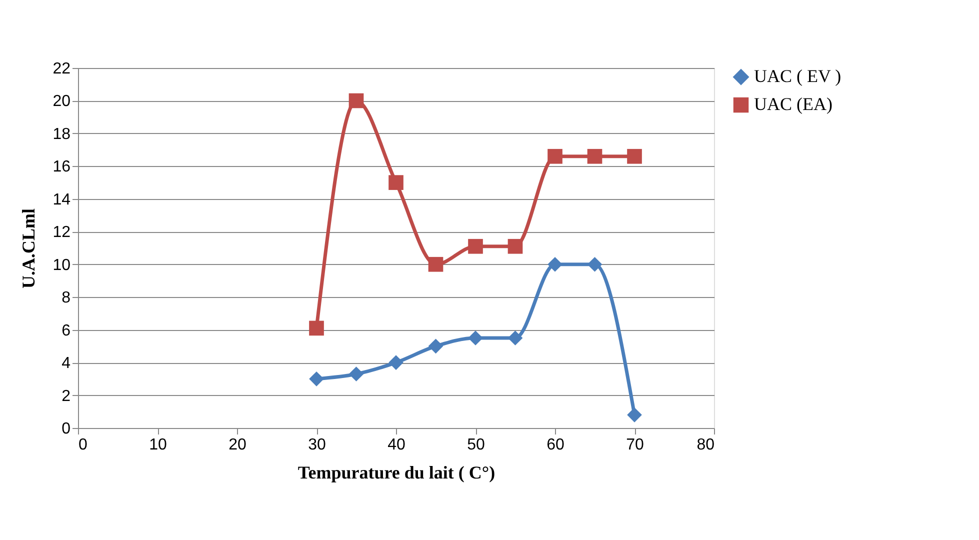 The width and height of the screenshot is (979, 540). Describe the element at coordinates (397, 445) in the screenshot. I see `x-tick-label: 40` at that location.